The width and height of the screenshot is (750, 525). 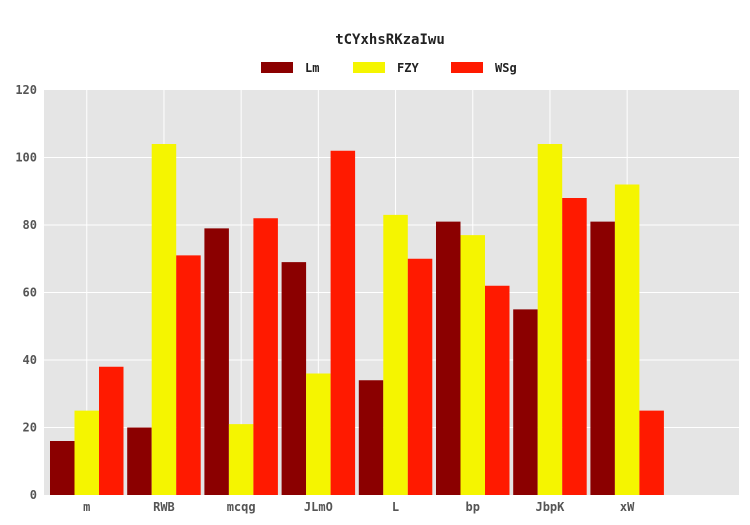 I want to click on y-tick-label: 120, so click(x=26, y=90).